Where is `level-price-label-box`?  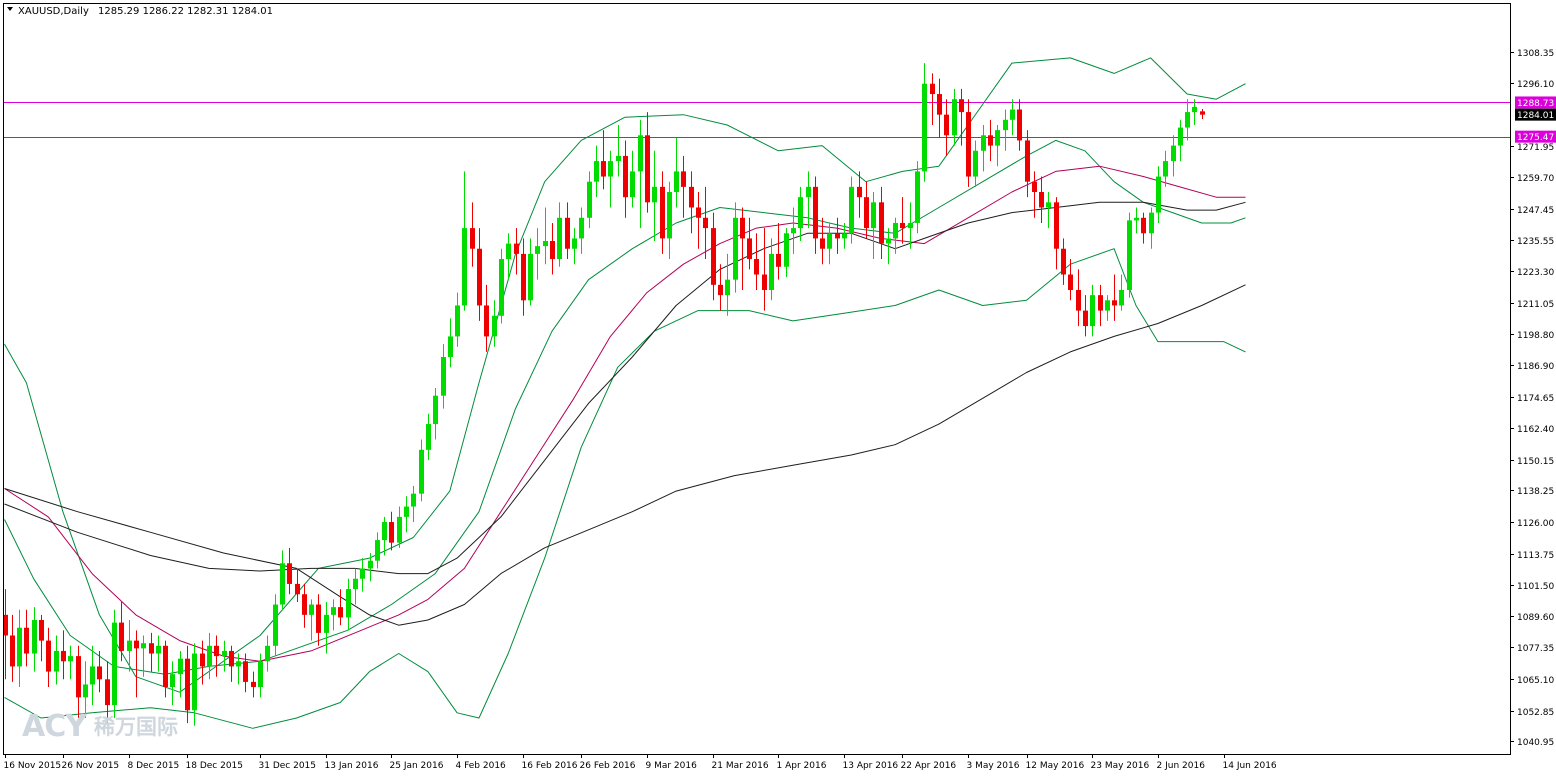 level-price-label-box is located at coordinates (1535, 102).